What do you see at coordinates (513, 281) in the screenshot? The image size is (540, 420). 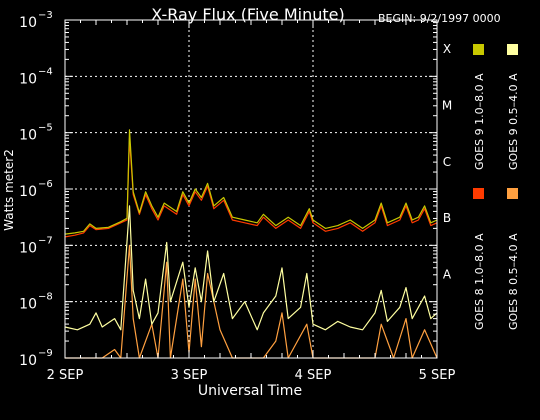 I see `legend-label: GOES 8 0.5–4.0 A` at bounding box center [513, 281].